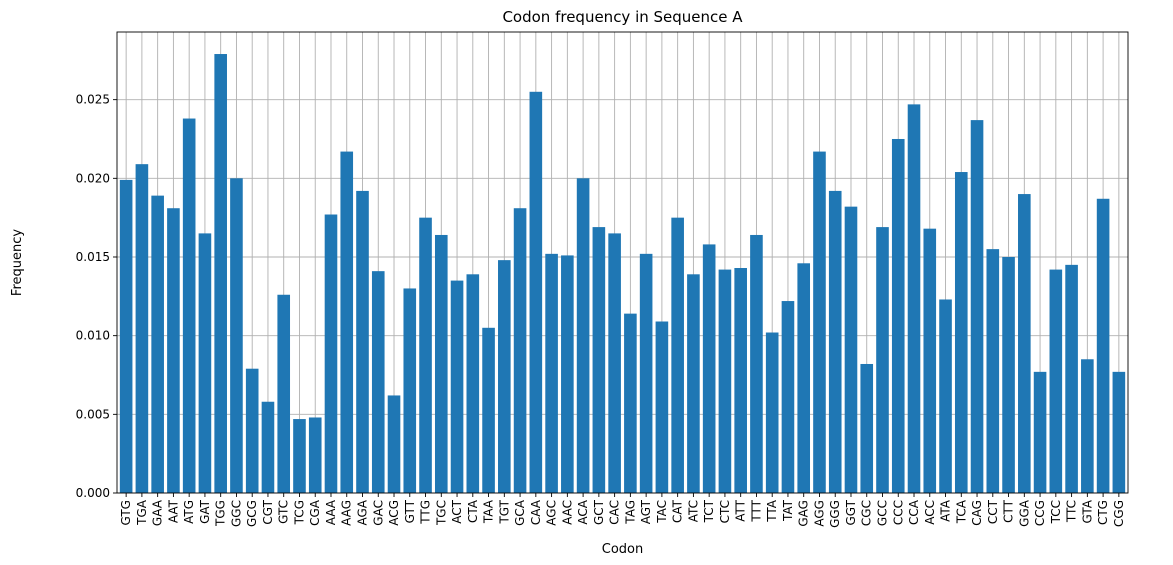 The width and height of the screenshot is (1173, 565). What do you see at coordinates (630, 512) in the screenshot?
I see `x-tick-label: TAG` at bounding box center [630, 512].